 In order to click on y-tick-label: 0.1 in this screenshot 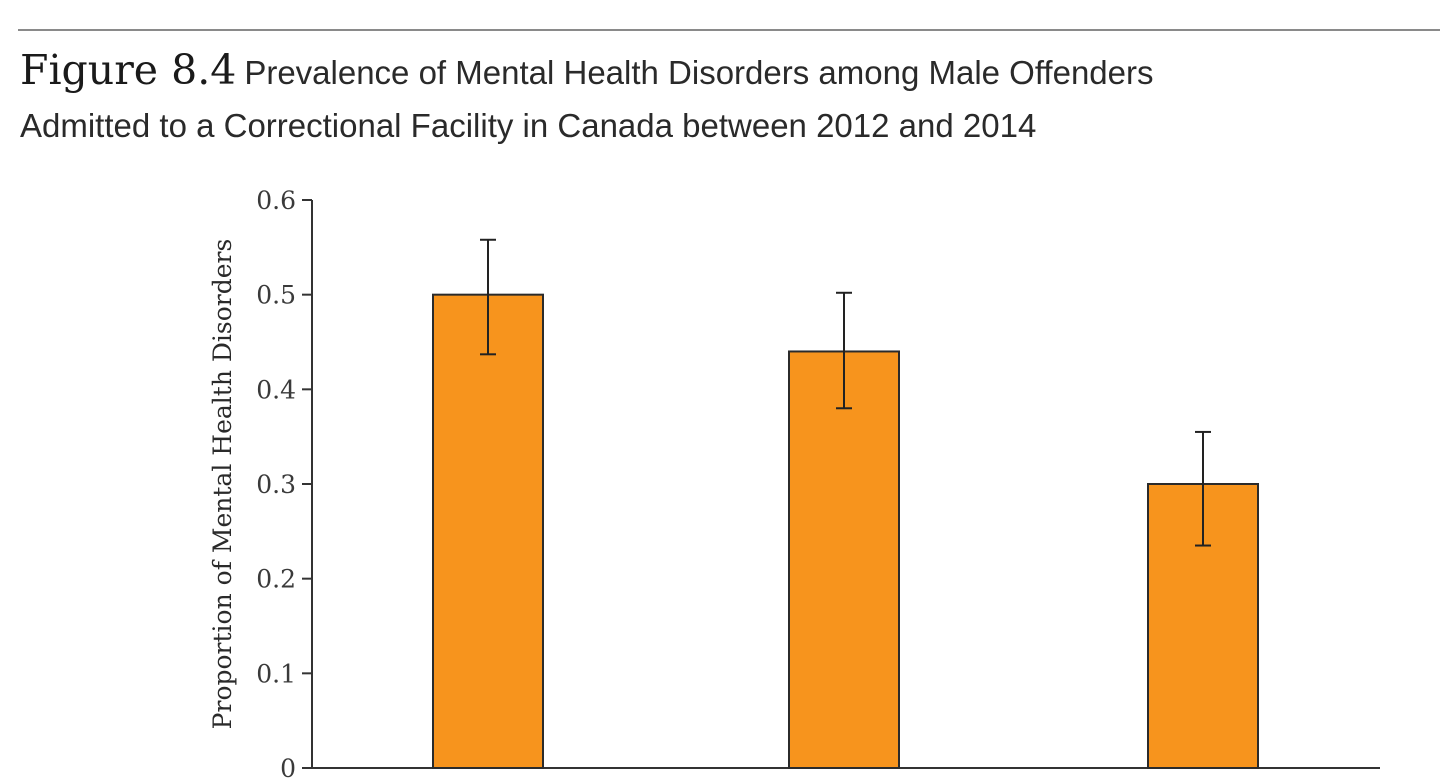, I will do `click(276, 673)`.